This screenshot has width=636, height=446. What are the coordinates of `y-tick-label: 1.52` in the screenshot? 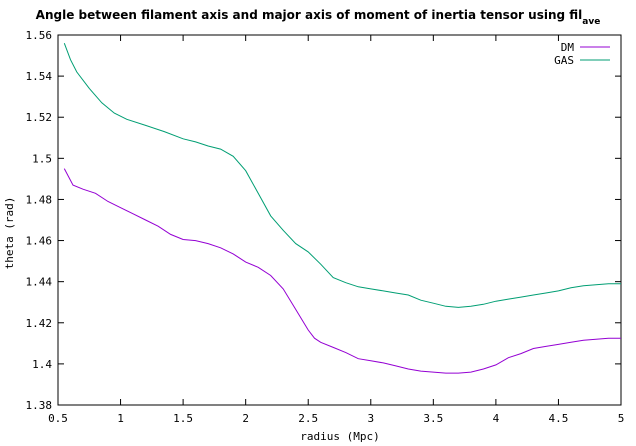 It's located at (39, 117).